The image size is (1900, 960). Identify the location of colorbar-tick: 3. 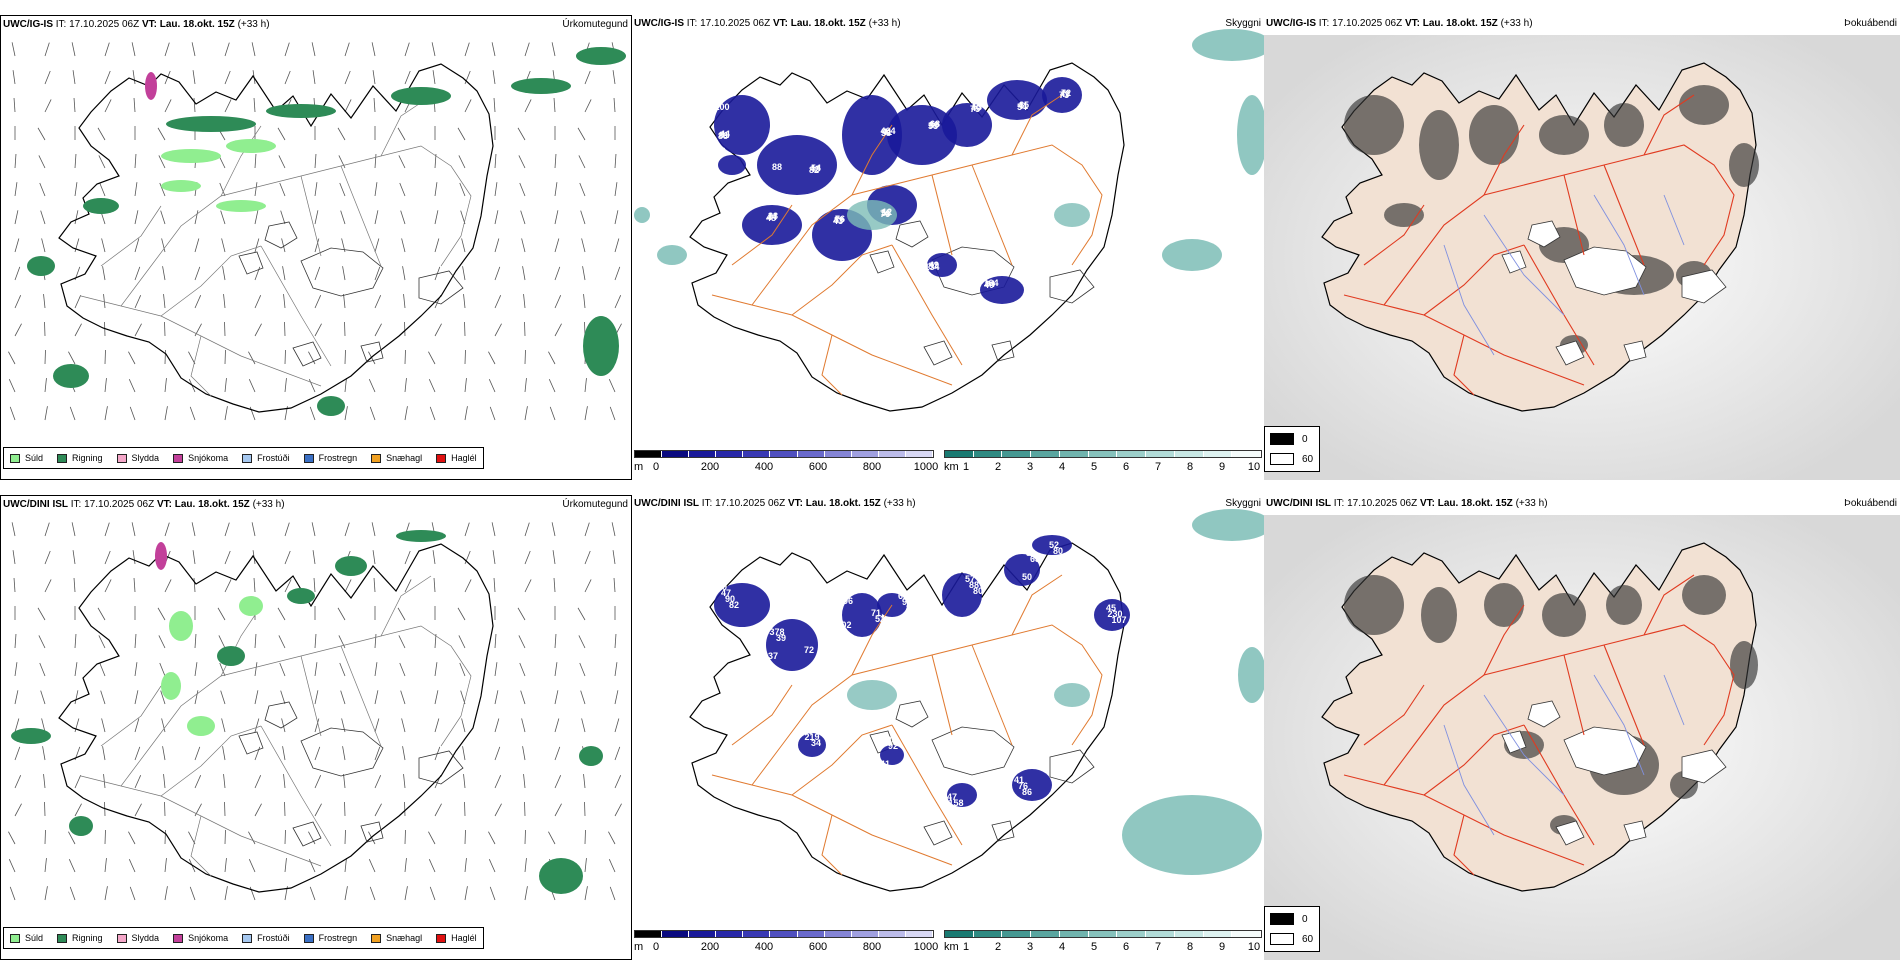
(1030, 947).